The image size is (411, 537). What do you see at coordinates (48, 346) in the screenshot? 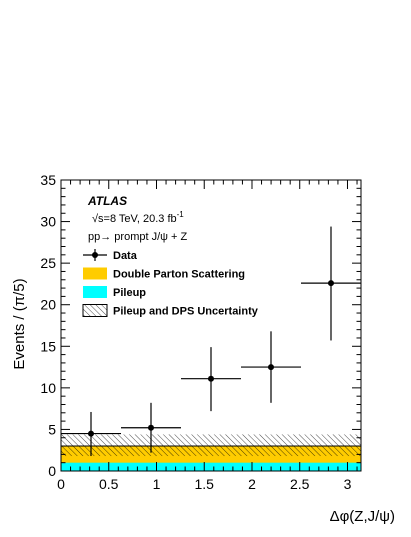
I see `y-tick-label: 15` at bounding box center [48, 346].